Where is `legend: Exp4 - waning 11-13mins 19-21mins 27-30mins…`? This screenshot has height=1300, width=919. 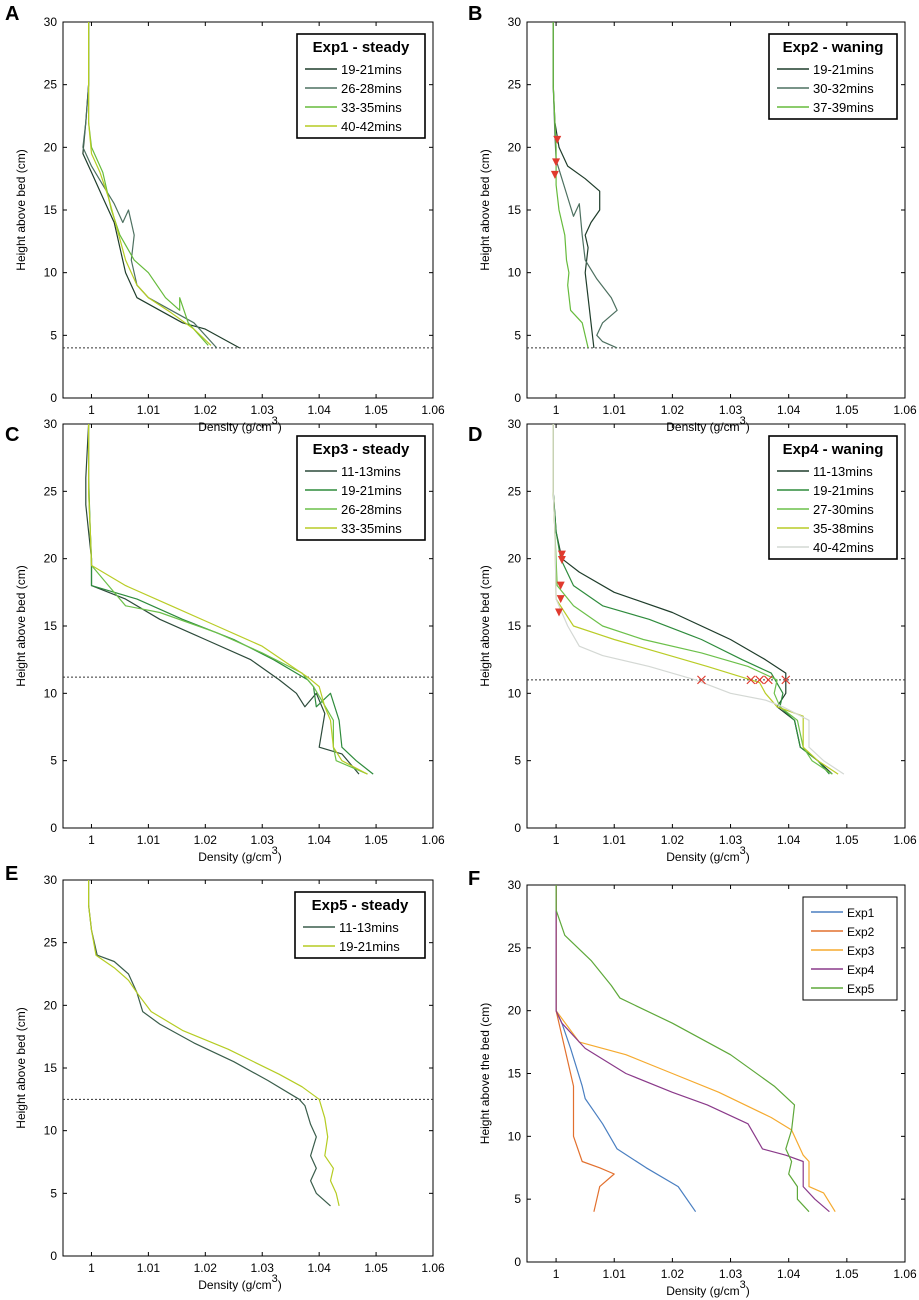
legend: Exp4 - waning 11-13mins 19-21mins 27-30mins… is located at coordinates (833, 497).